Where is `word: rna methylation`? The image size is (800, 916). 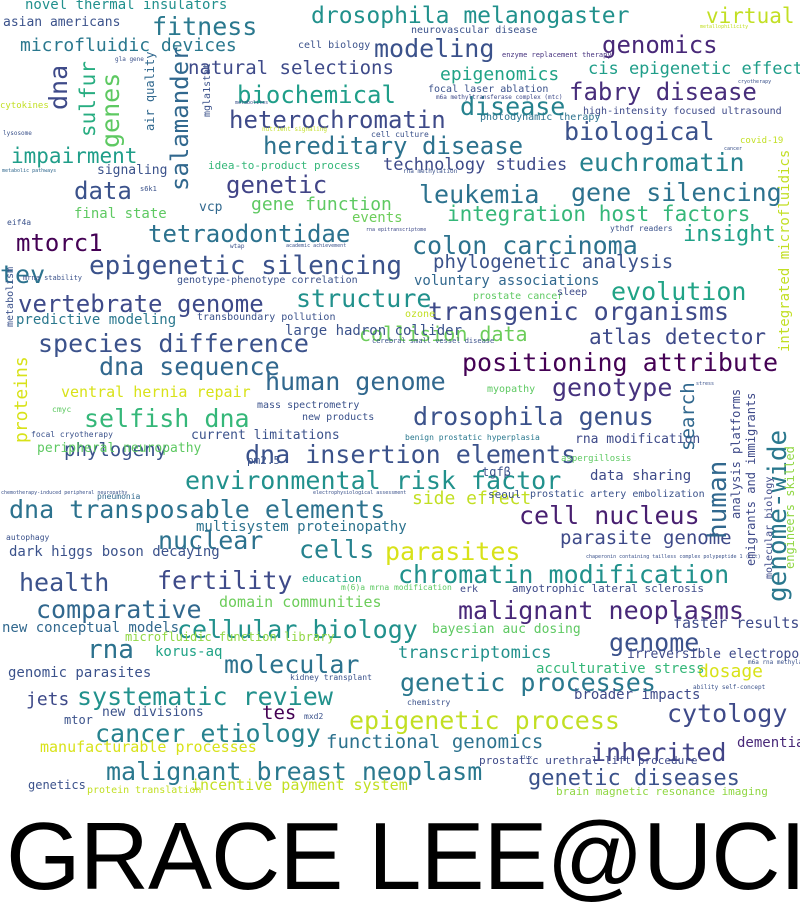 word: rna methylation is located at coordinates (430, 171).